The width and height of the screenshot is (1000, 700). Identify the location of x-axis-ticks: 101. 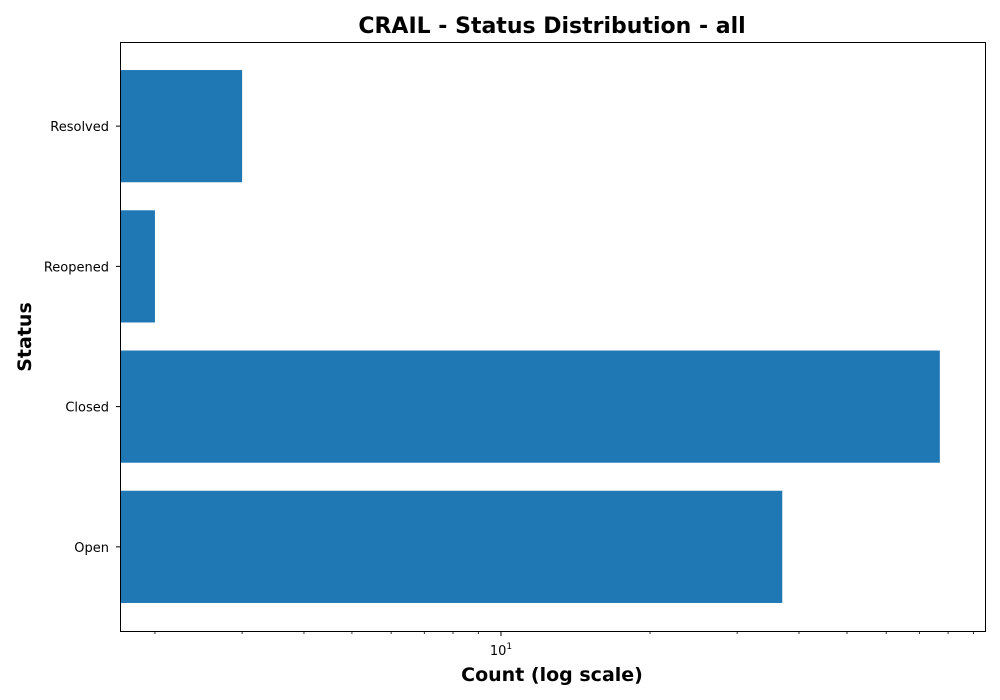
(564, 645).